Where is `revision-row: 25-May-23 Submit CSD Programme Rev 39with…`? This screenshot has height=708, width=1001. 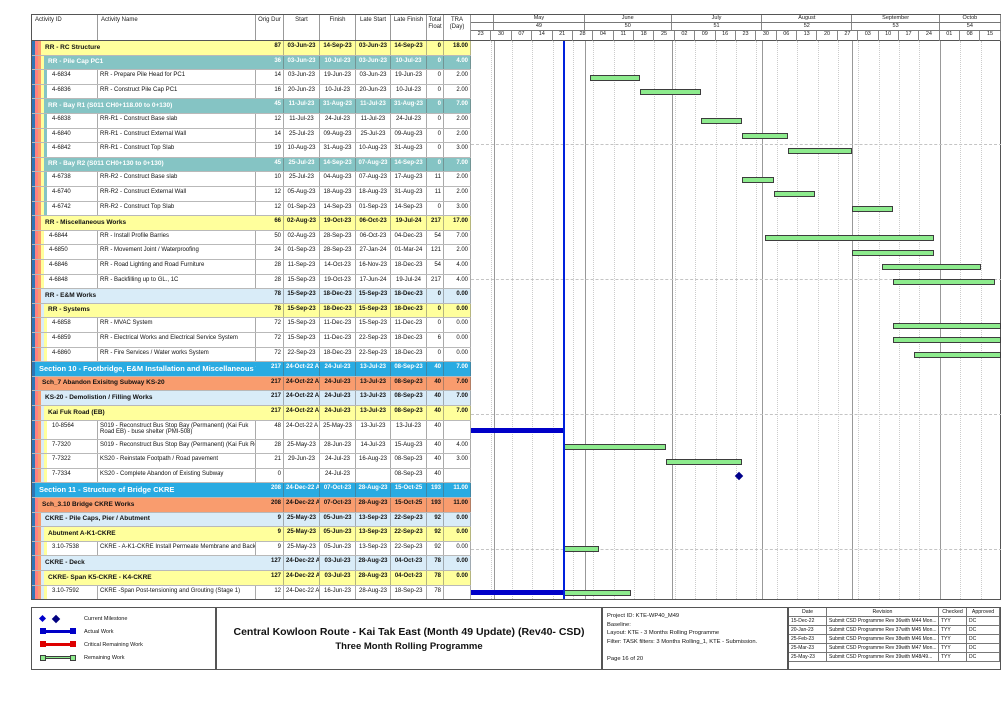 revision-row: 25-May-23 Submit CSD Programme Rev 39with… is located at coordinates (894, 658).